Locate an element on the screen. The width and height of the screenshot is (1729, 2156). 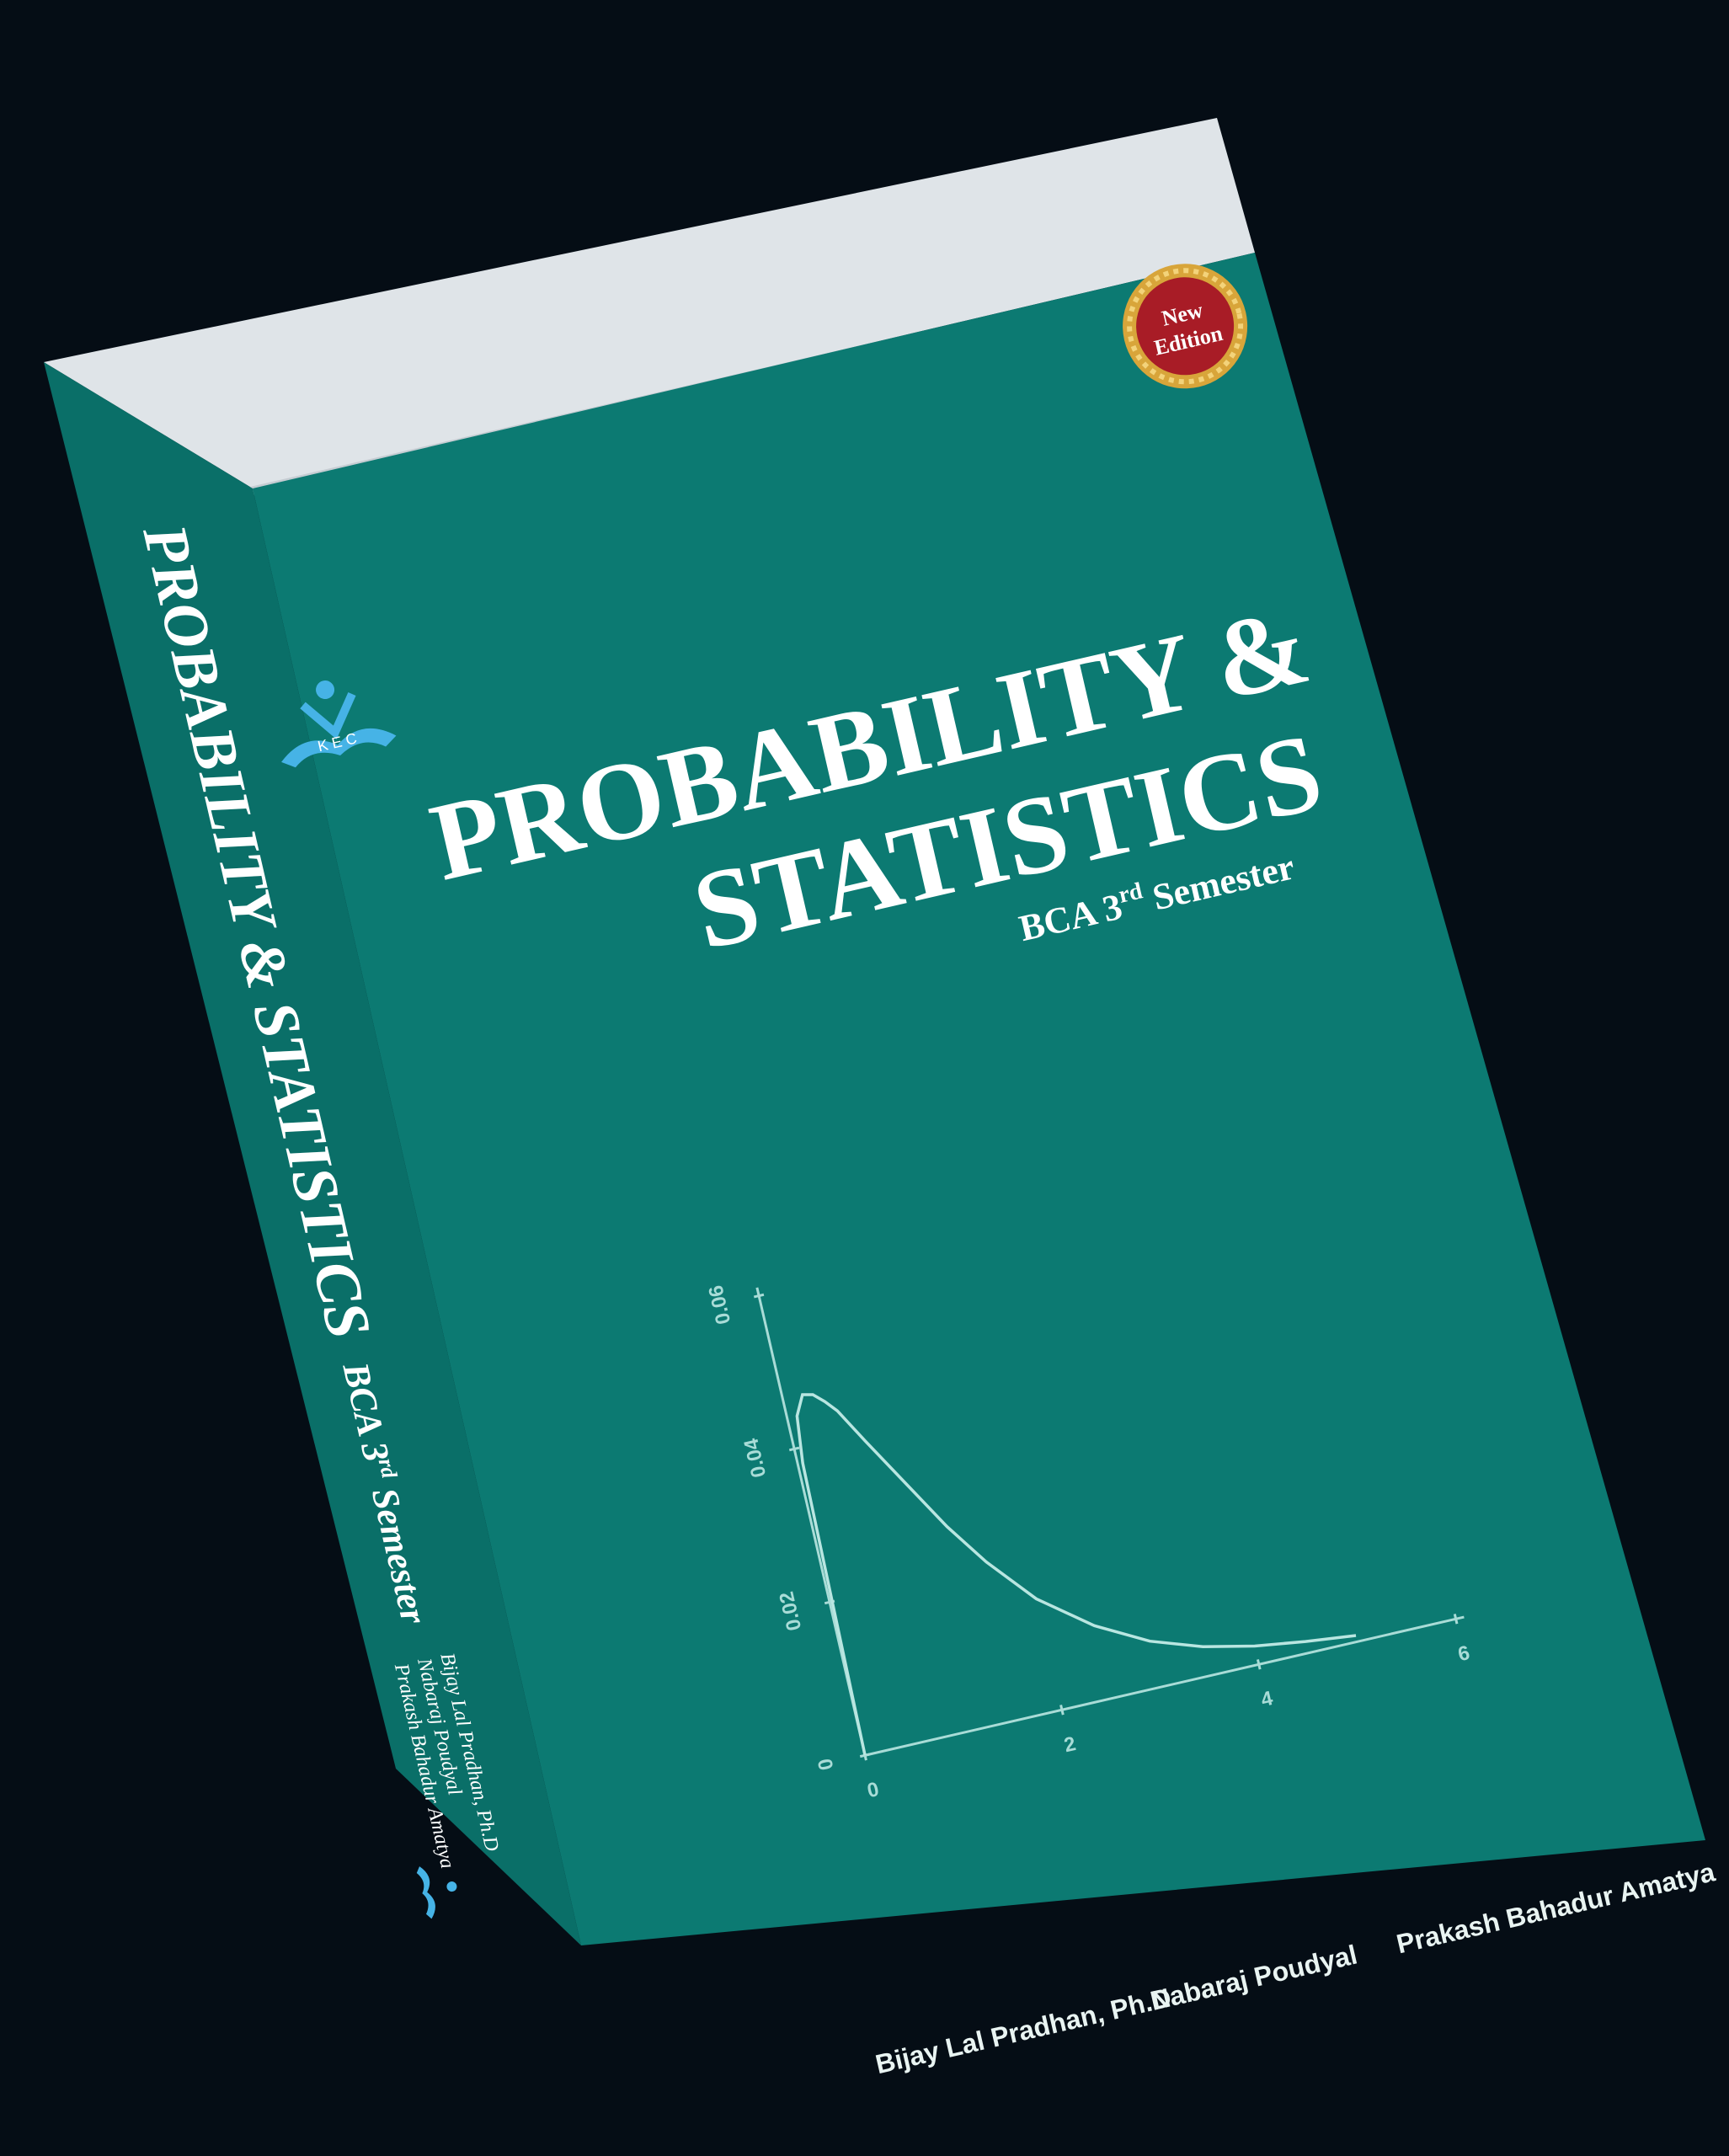
x-tick-label: 6 is located at coordinates (1464, 1653).